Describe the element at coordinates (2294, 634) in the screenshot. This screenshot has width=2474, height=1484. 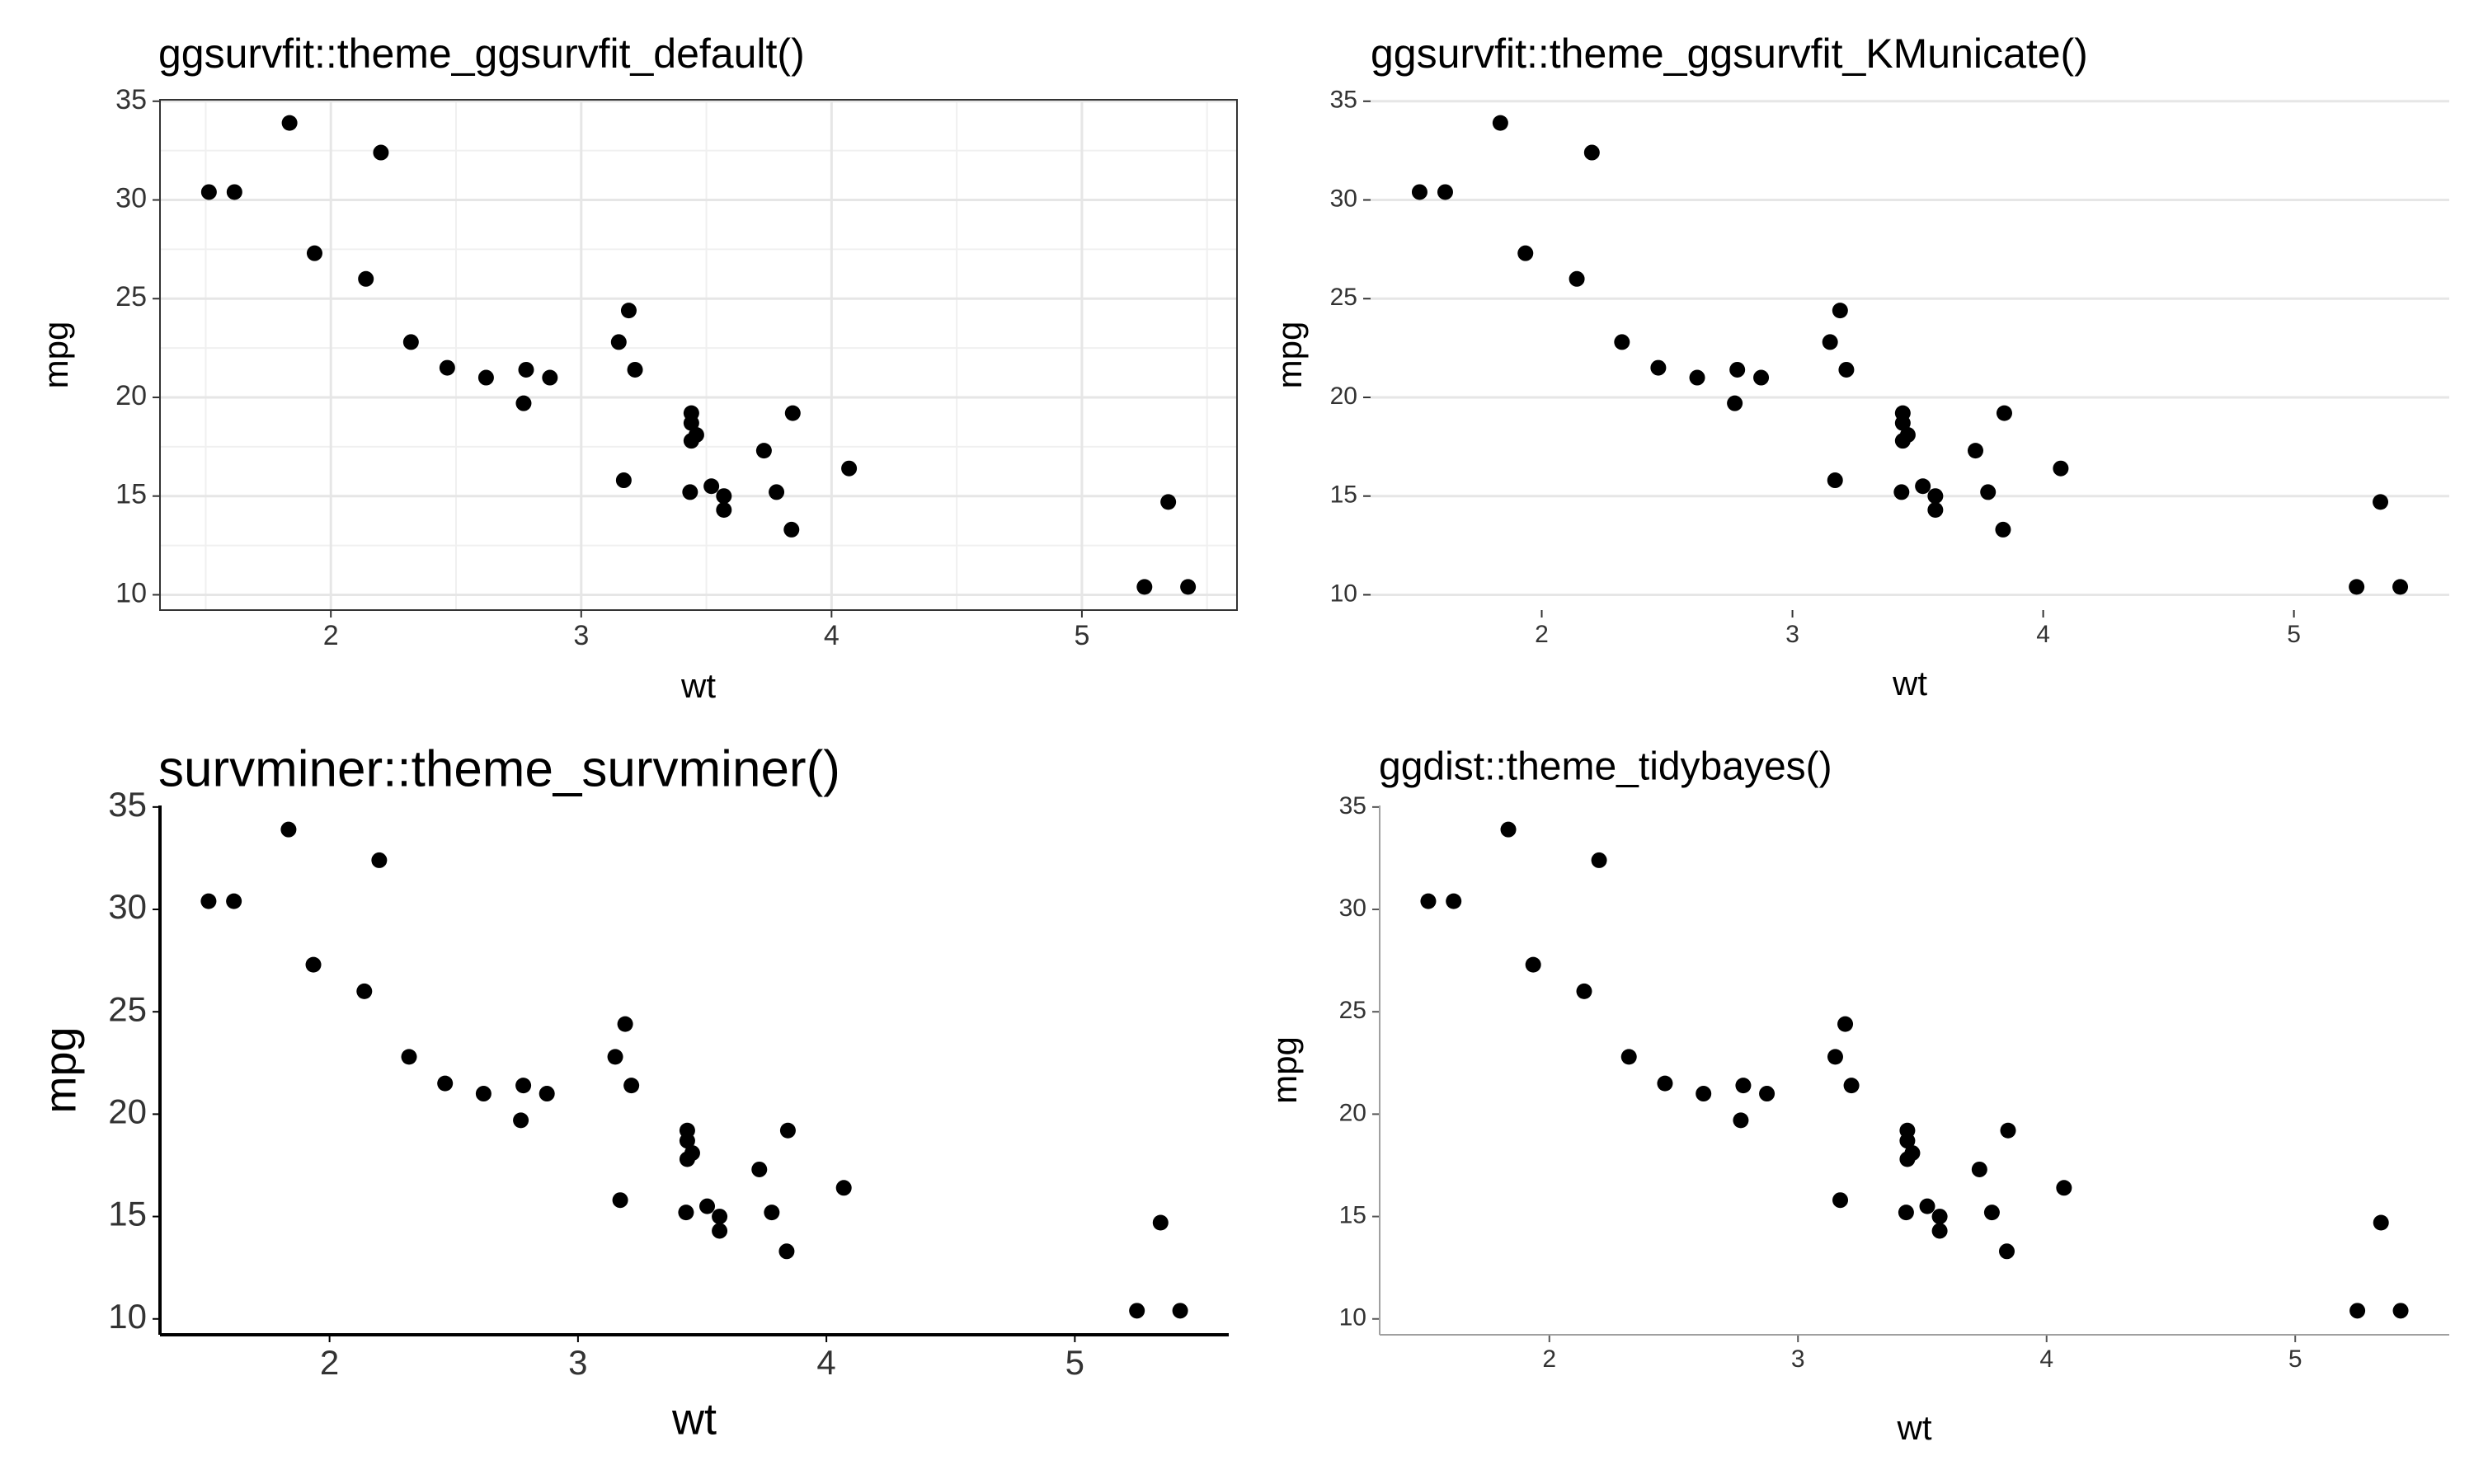
I see `x-tick-label: 5` at that location.